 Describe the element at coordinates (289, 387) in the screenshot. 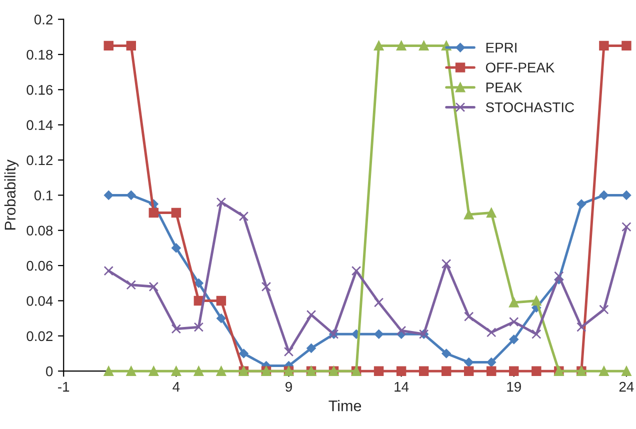

I see `x-tick-label: 9` at that location.